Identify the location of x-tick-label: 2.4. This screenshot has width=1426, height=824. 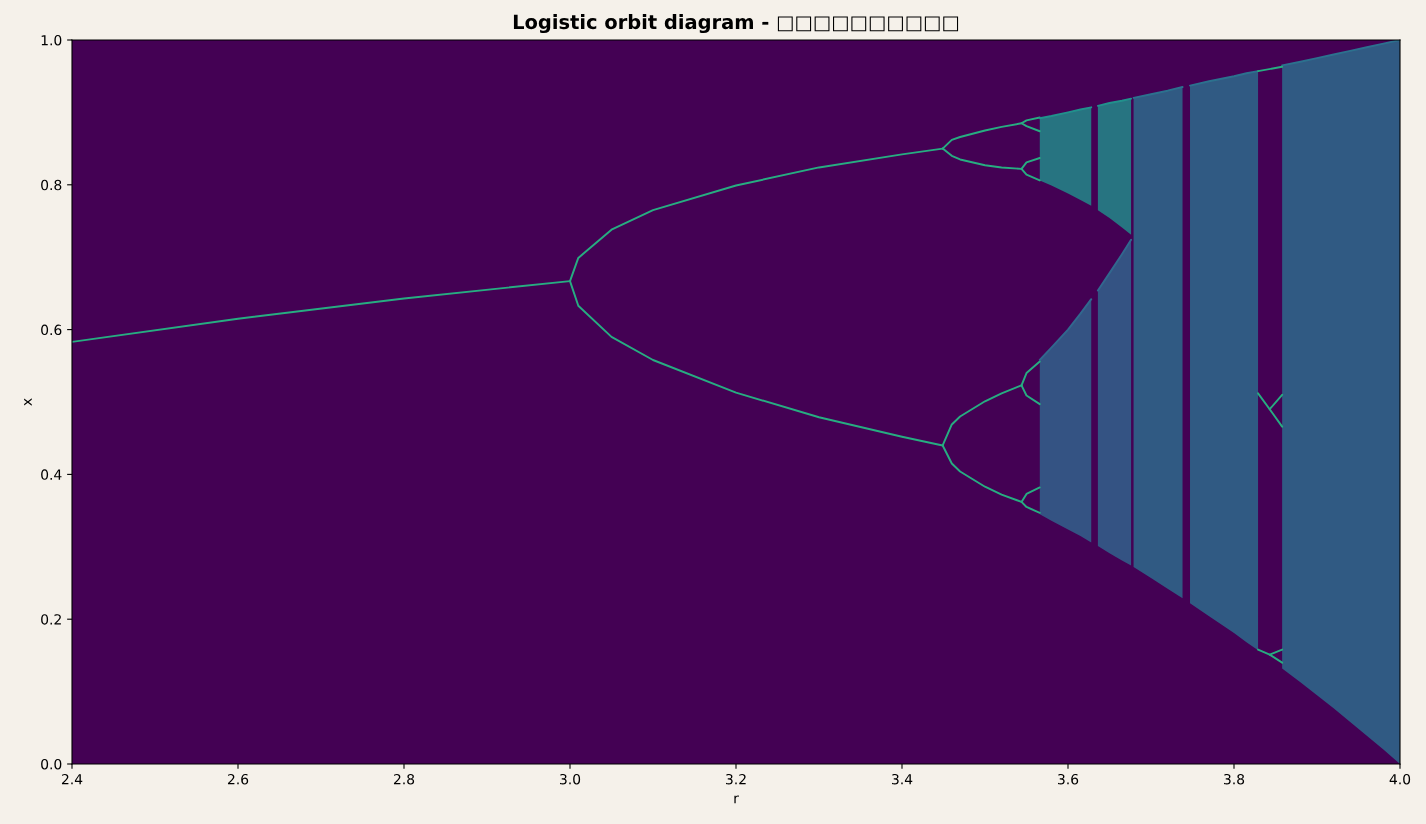
(72, 779).